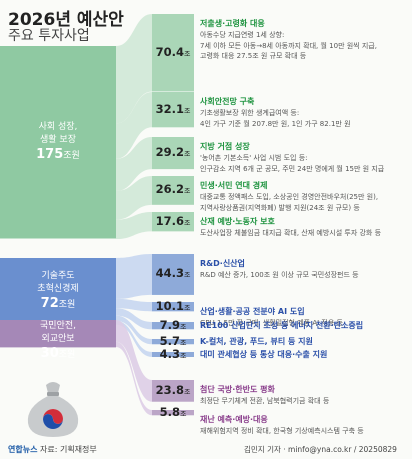 This screenshot has width=412, height=459. I want to click on category-label-0: 사회 성장, 생활 보장 175조원, so click(58, 142).